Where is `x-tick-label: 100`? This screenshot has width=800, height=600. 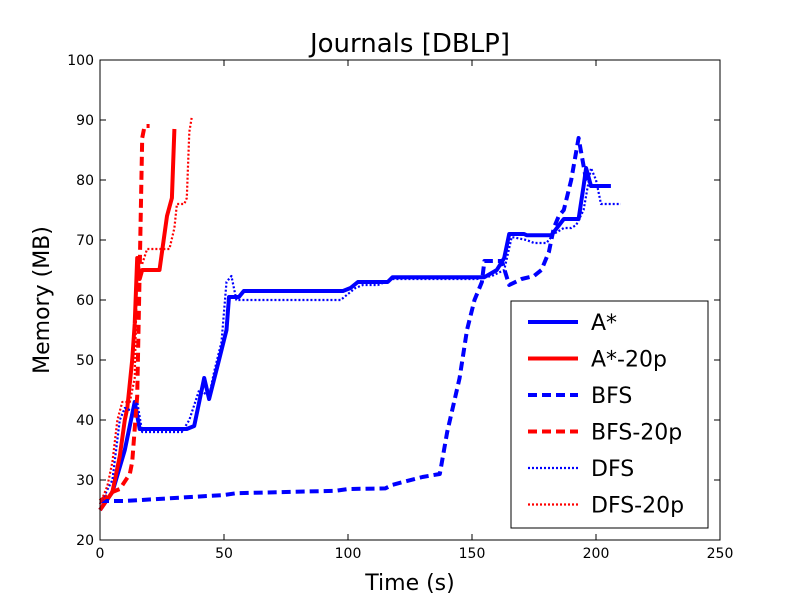 x-tick-label: 100 is located at coordinates (348, 554).